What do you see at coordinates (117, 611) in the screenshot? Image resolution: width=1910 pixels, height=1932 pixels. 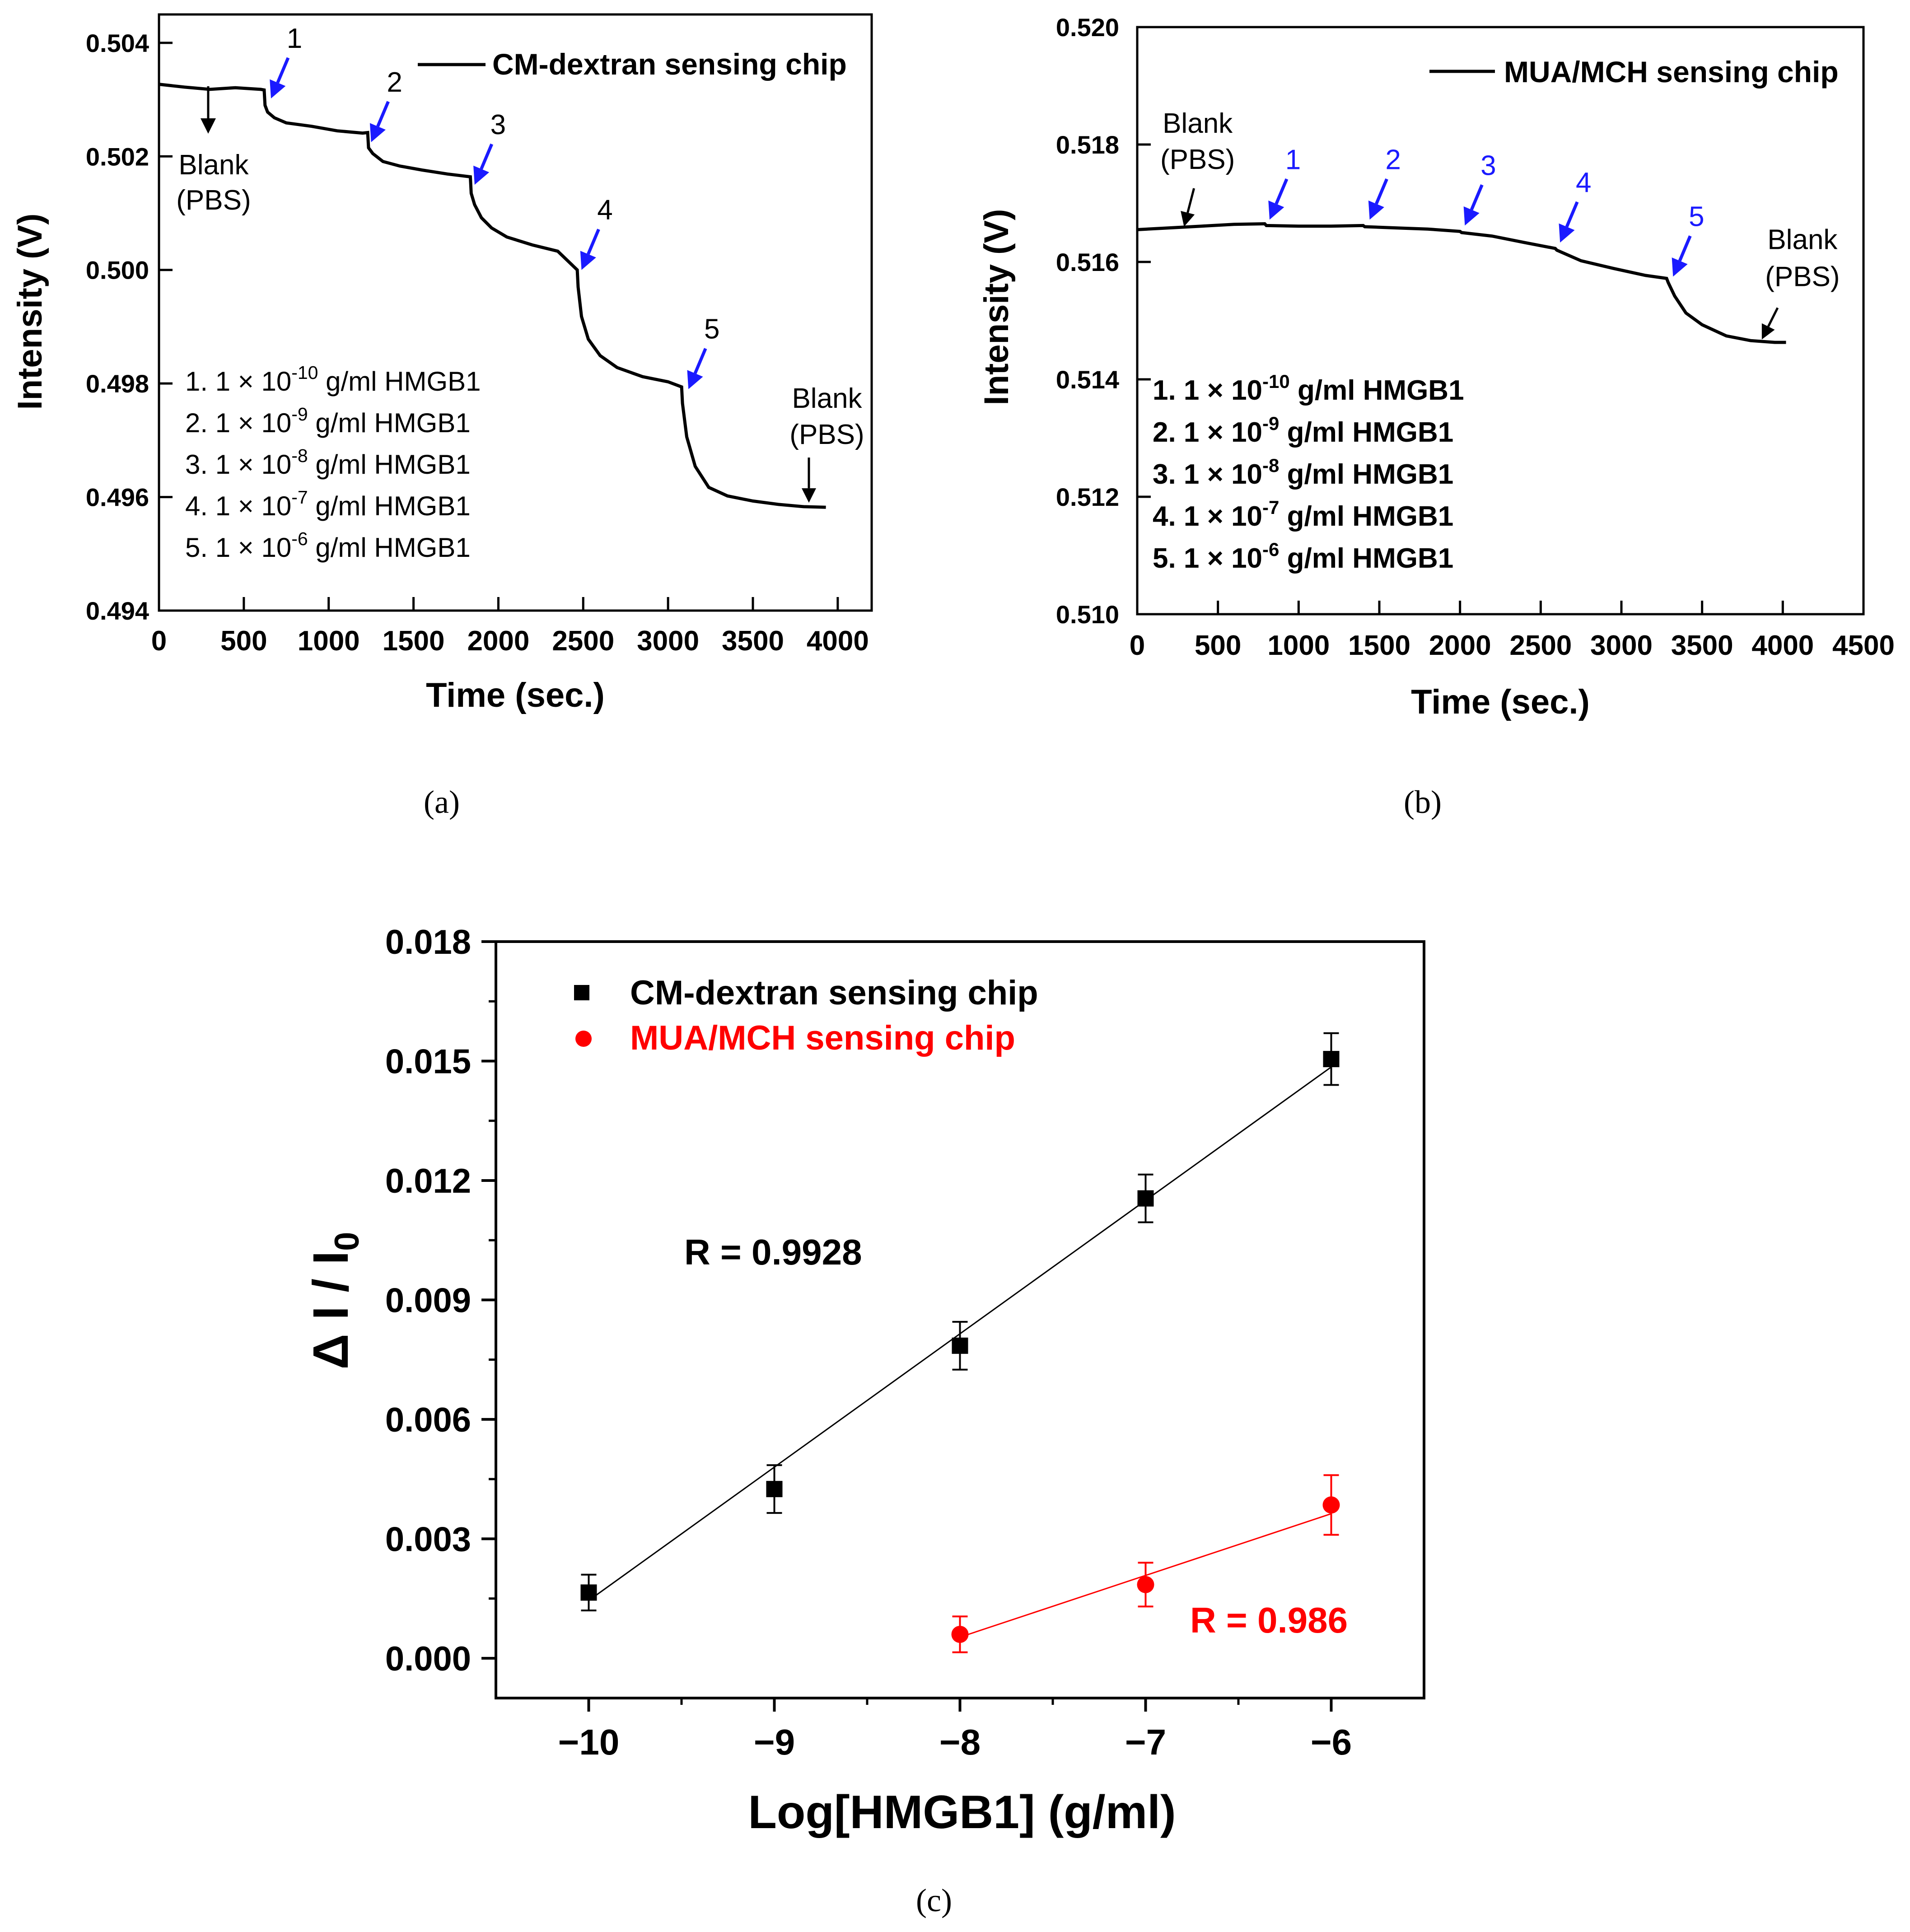 I see `panel-a-ytick-label: 0.494` at bounding box center [117, 611].